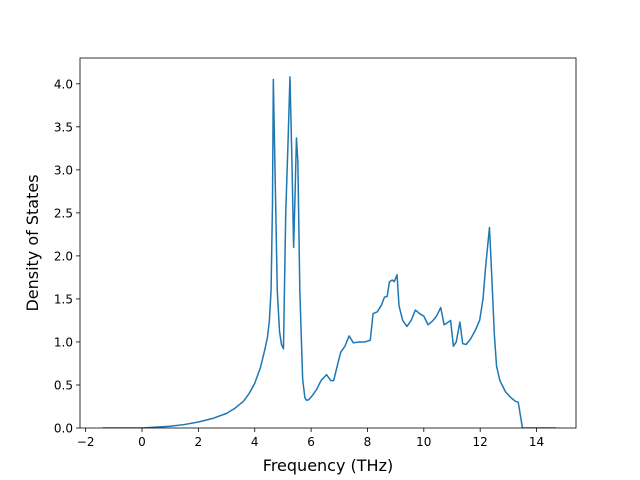  What do you see at coordinates (63, 127) in the screenshot?
I see `y-tick-label: 3.5` at bounding box center [63, 127].